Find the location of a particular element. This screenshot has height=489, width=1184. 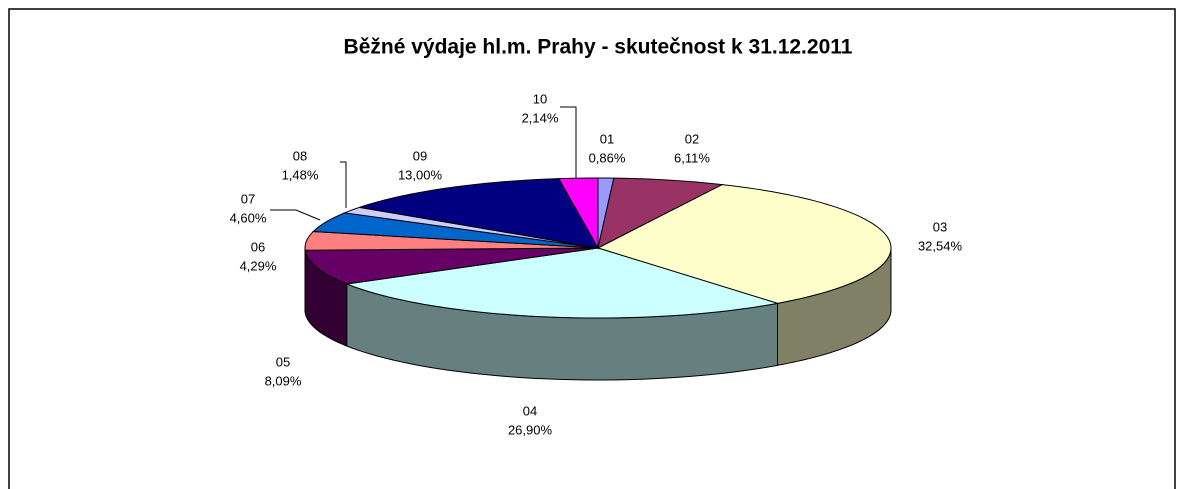

slice-value-label: 4,29% is located at coordinates (258, 265).